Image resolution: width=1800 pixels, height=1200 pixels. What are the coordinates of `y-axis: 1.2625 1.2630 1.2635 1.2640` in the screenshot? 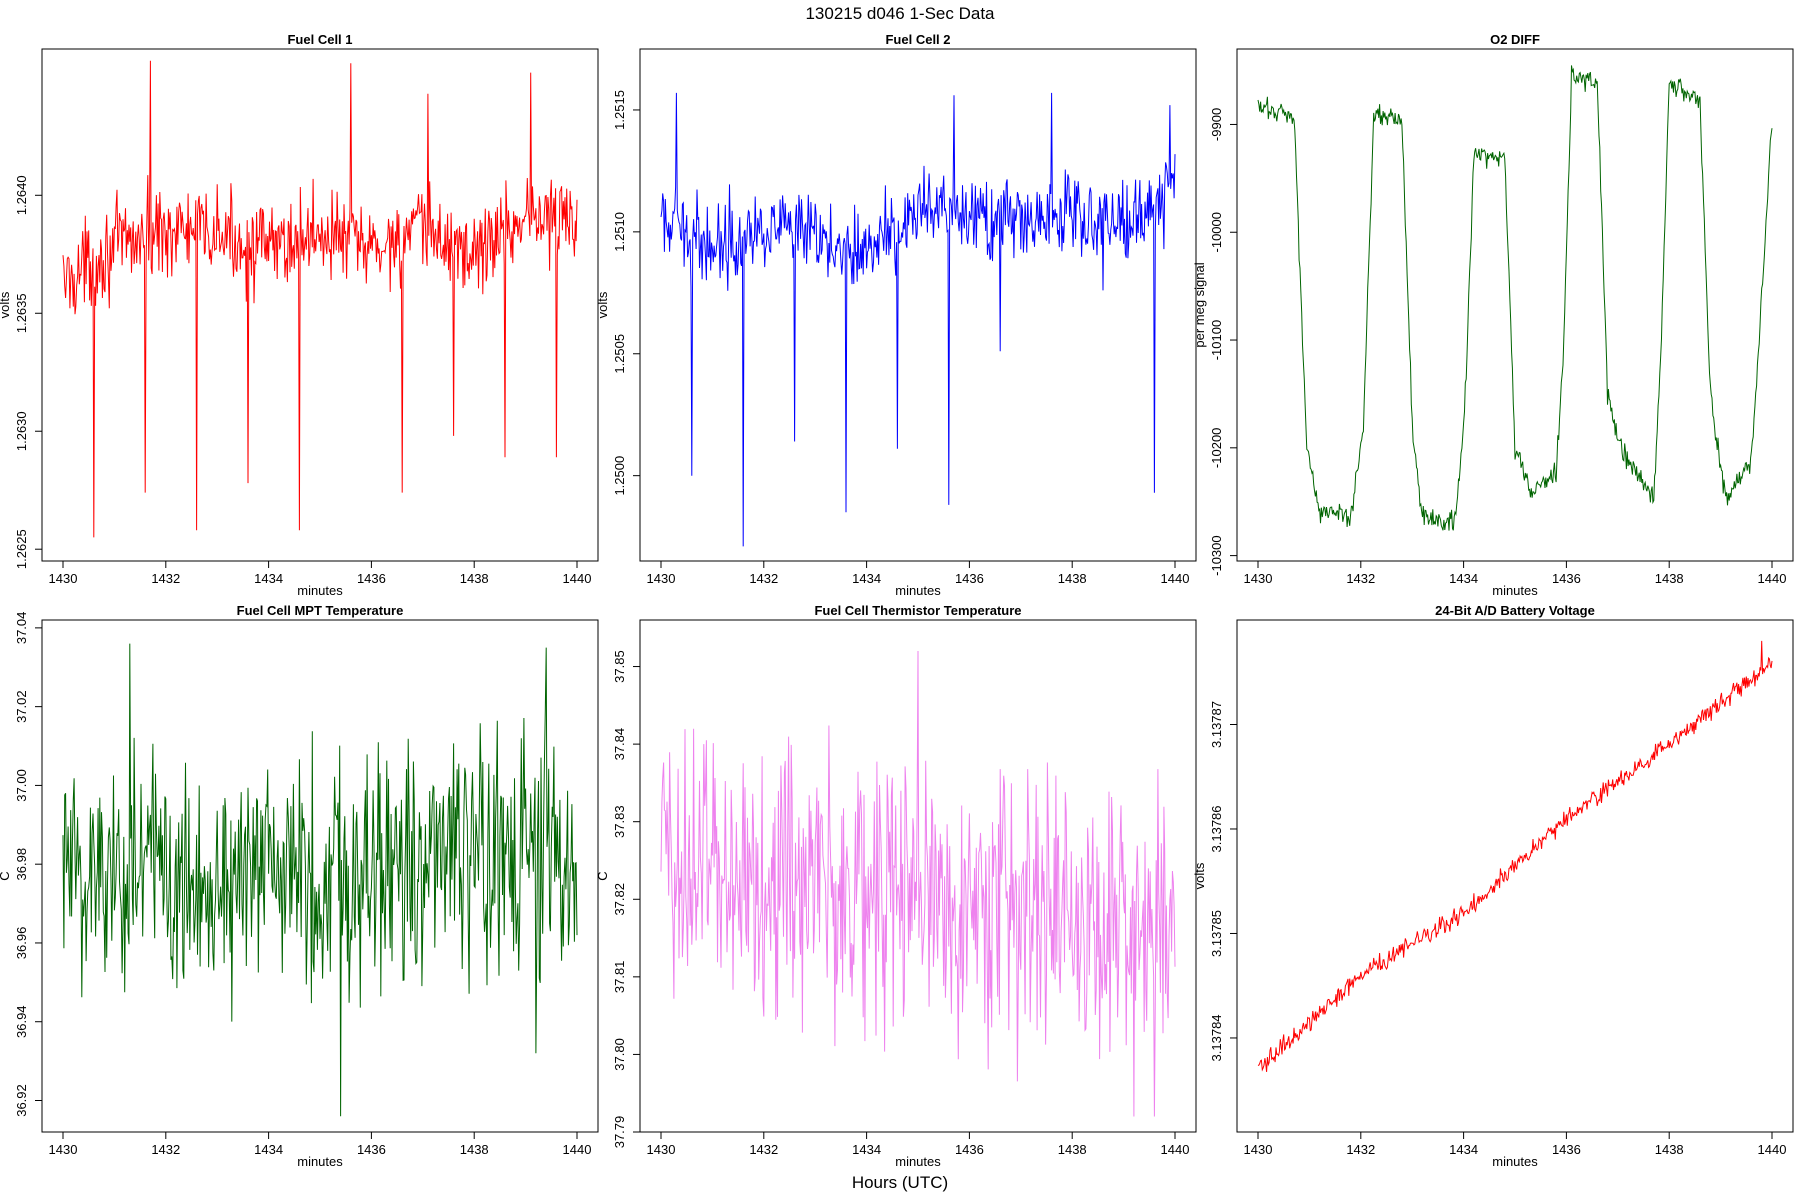 It's located at (28, 372).